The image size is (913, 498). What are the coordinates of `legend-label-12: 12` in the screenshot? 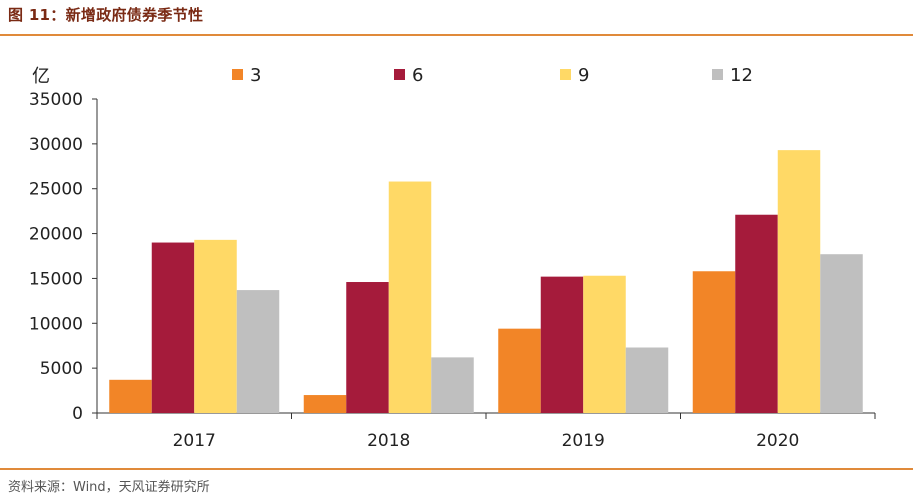 It's located at (741, 75).